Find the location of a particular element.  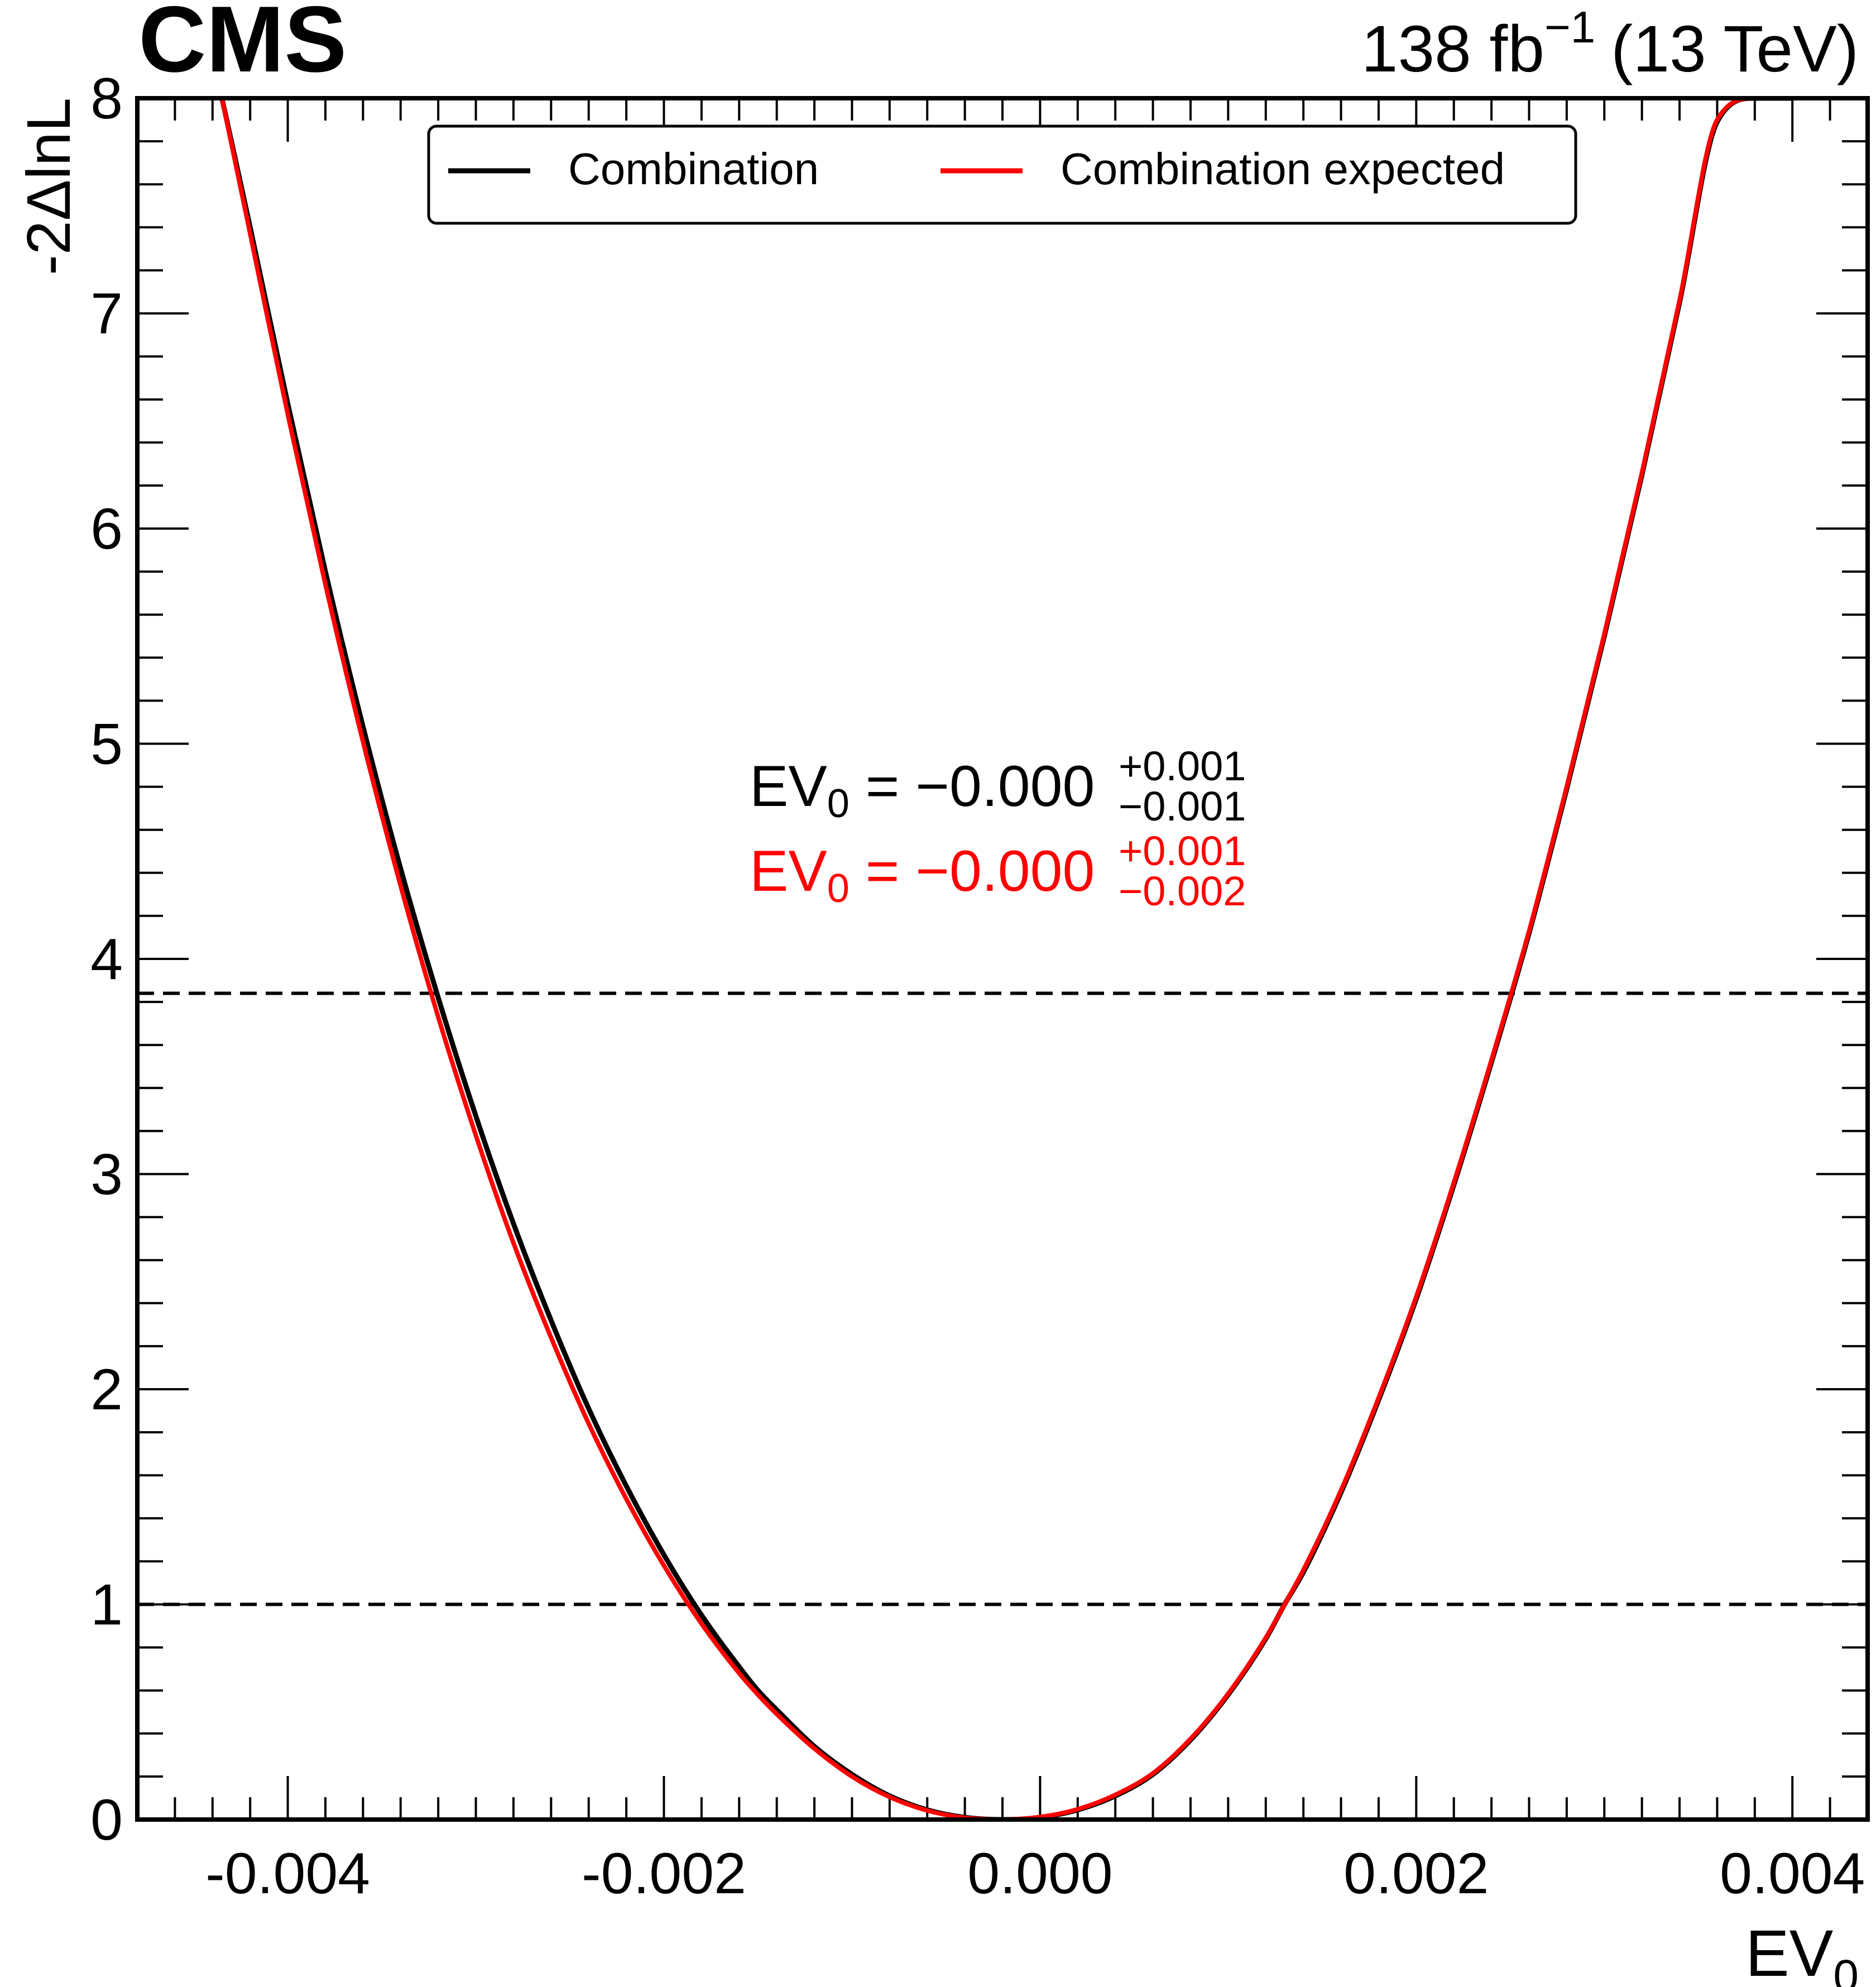

x-tick-label: 0.000 is located at coordinates (1039, 1873).